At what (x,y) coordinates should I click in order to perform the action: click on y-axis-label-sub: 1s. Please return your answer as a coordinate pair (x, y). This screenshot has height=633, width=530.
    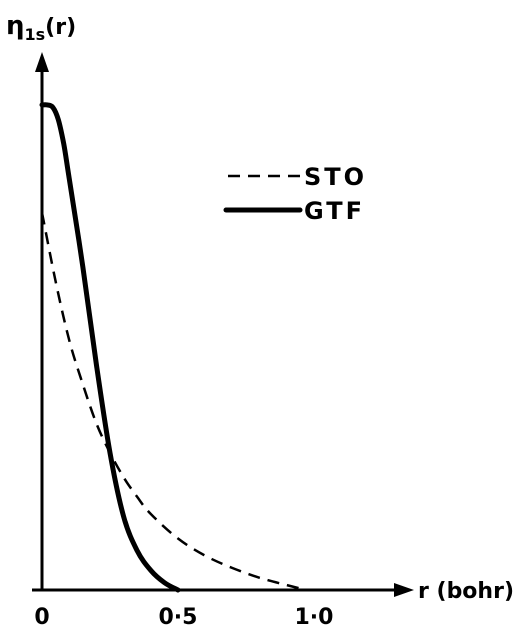
    Looking at the image, I should click on (35, 34).